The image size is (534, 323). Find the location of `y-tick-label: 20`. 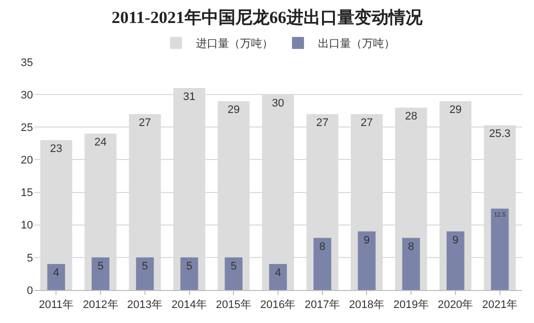

y-tick-label: 20 is located at coordinates (26, 160).